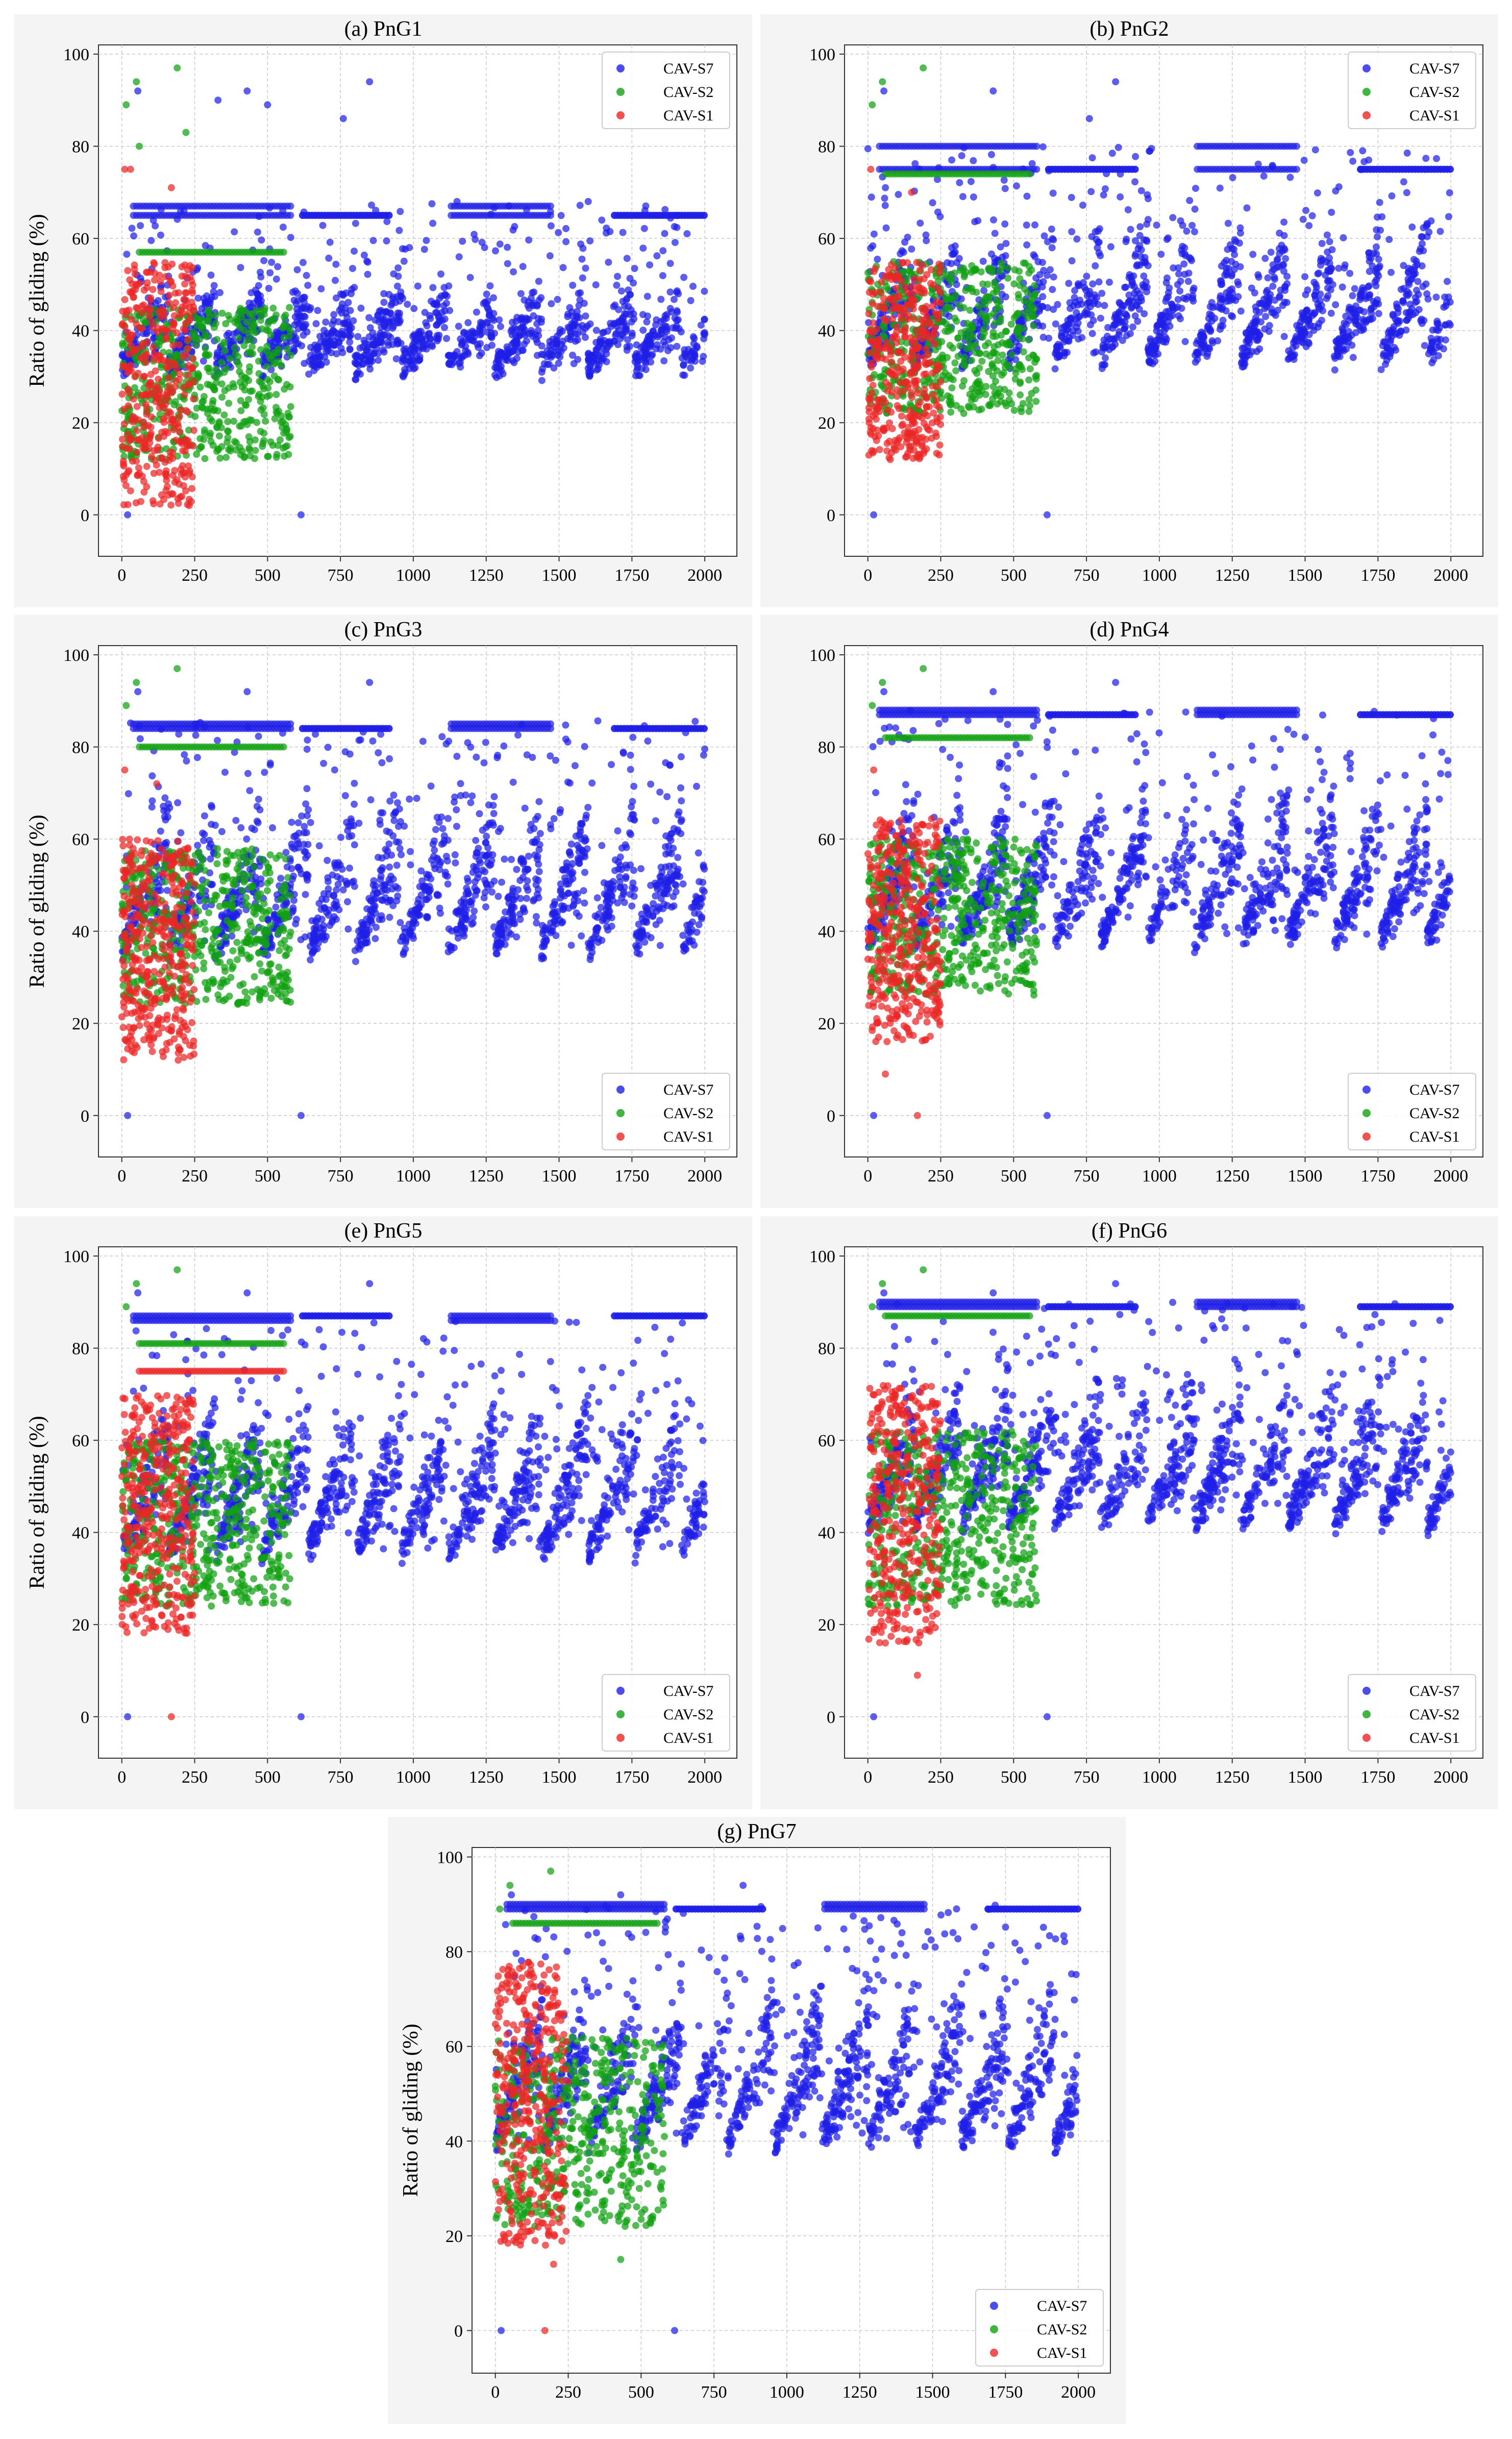 This screenshot has width=1512, height=2439. What do you see at coordinates (666, 90) in the screenshot?
I see `legend-box` at bounding box center [666, 90].